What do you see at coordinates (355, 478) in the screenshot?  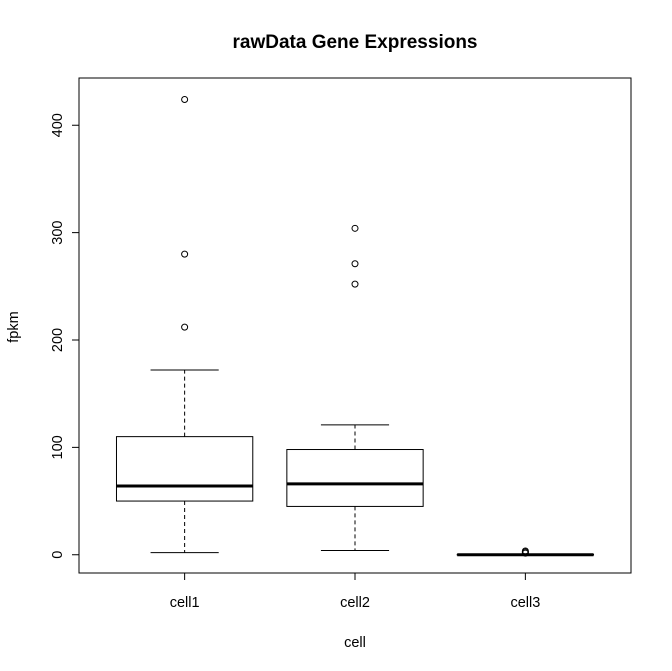 I see `box-cell2` at bounding box center [355, 478].